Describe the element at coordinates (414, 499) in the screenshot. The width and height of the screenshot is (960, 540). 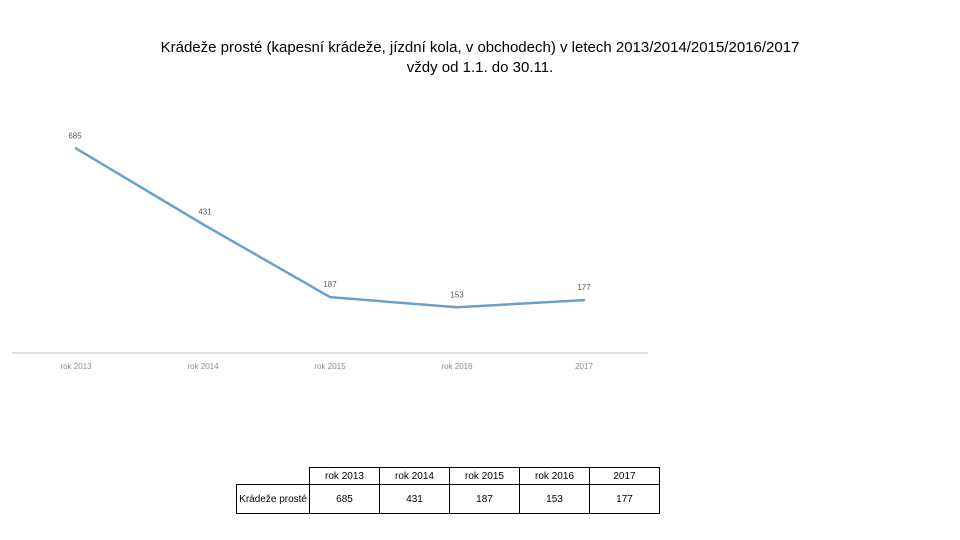
I see `table-value-cell: 431` at that location.